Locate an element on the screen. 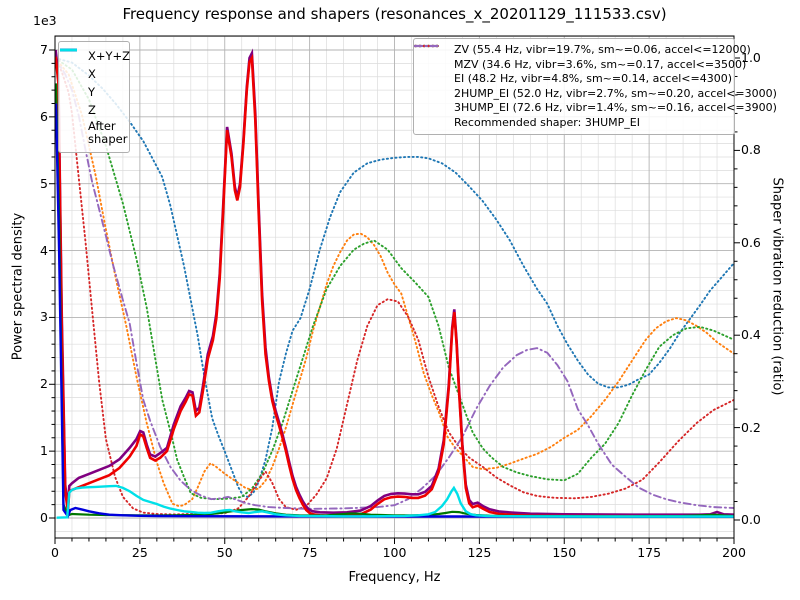 Image resolution: width=800 pixels, height=600 pixels. y-axis-offset-text: 1e3 is located at coordinates (45, 20).